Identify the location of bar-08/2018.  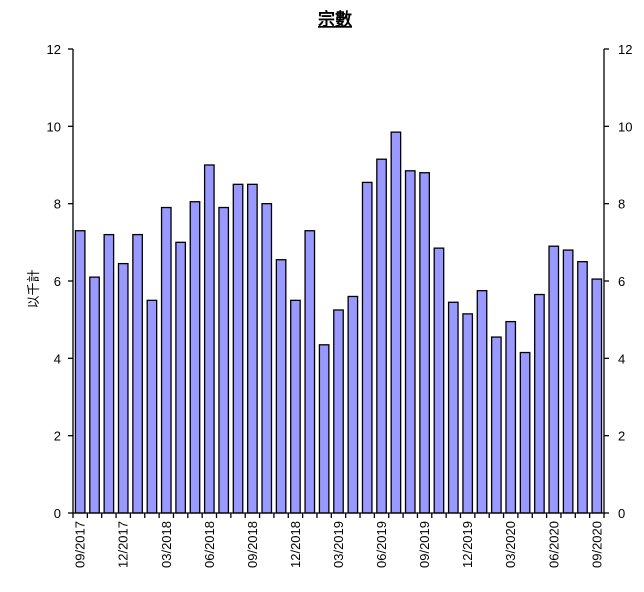
(238, 348).